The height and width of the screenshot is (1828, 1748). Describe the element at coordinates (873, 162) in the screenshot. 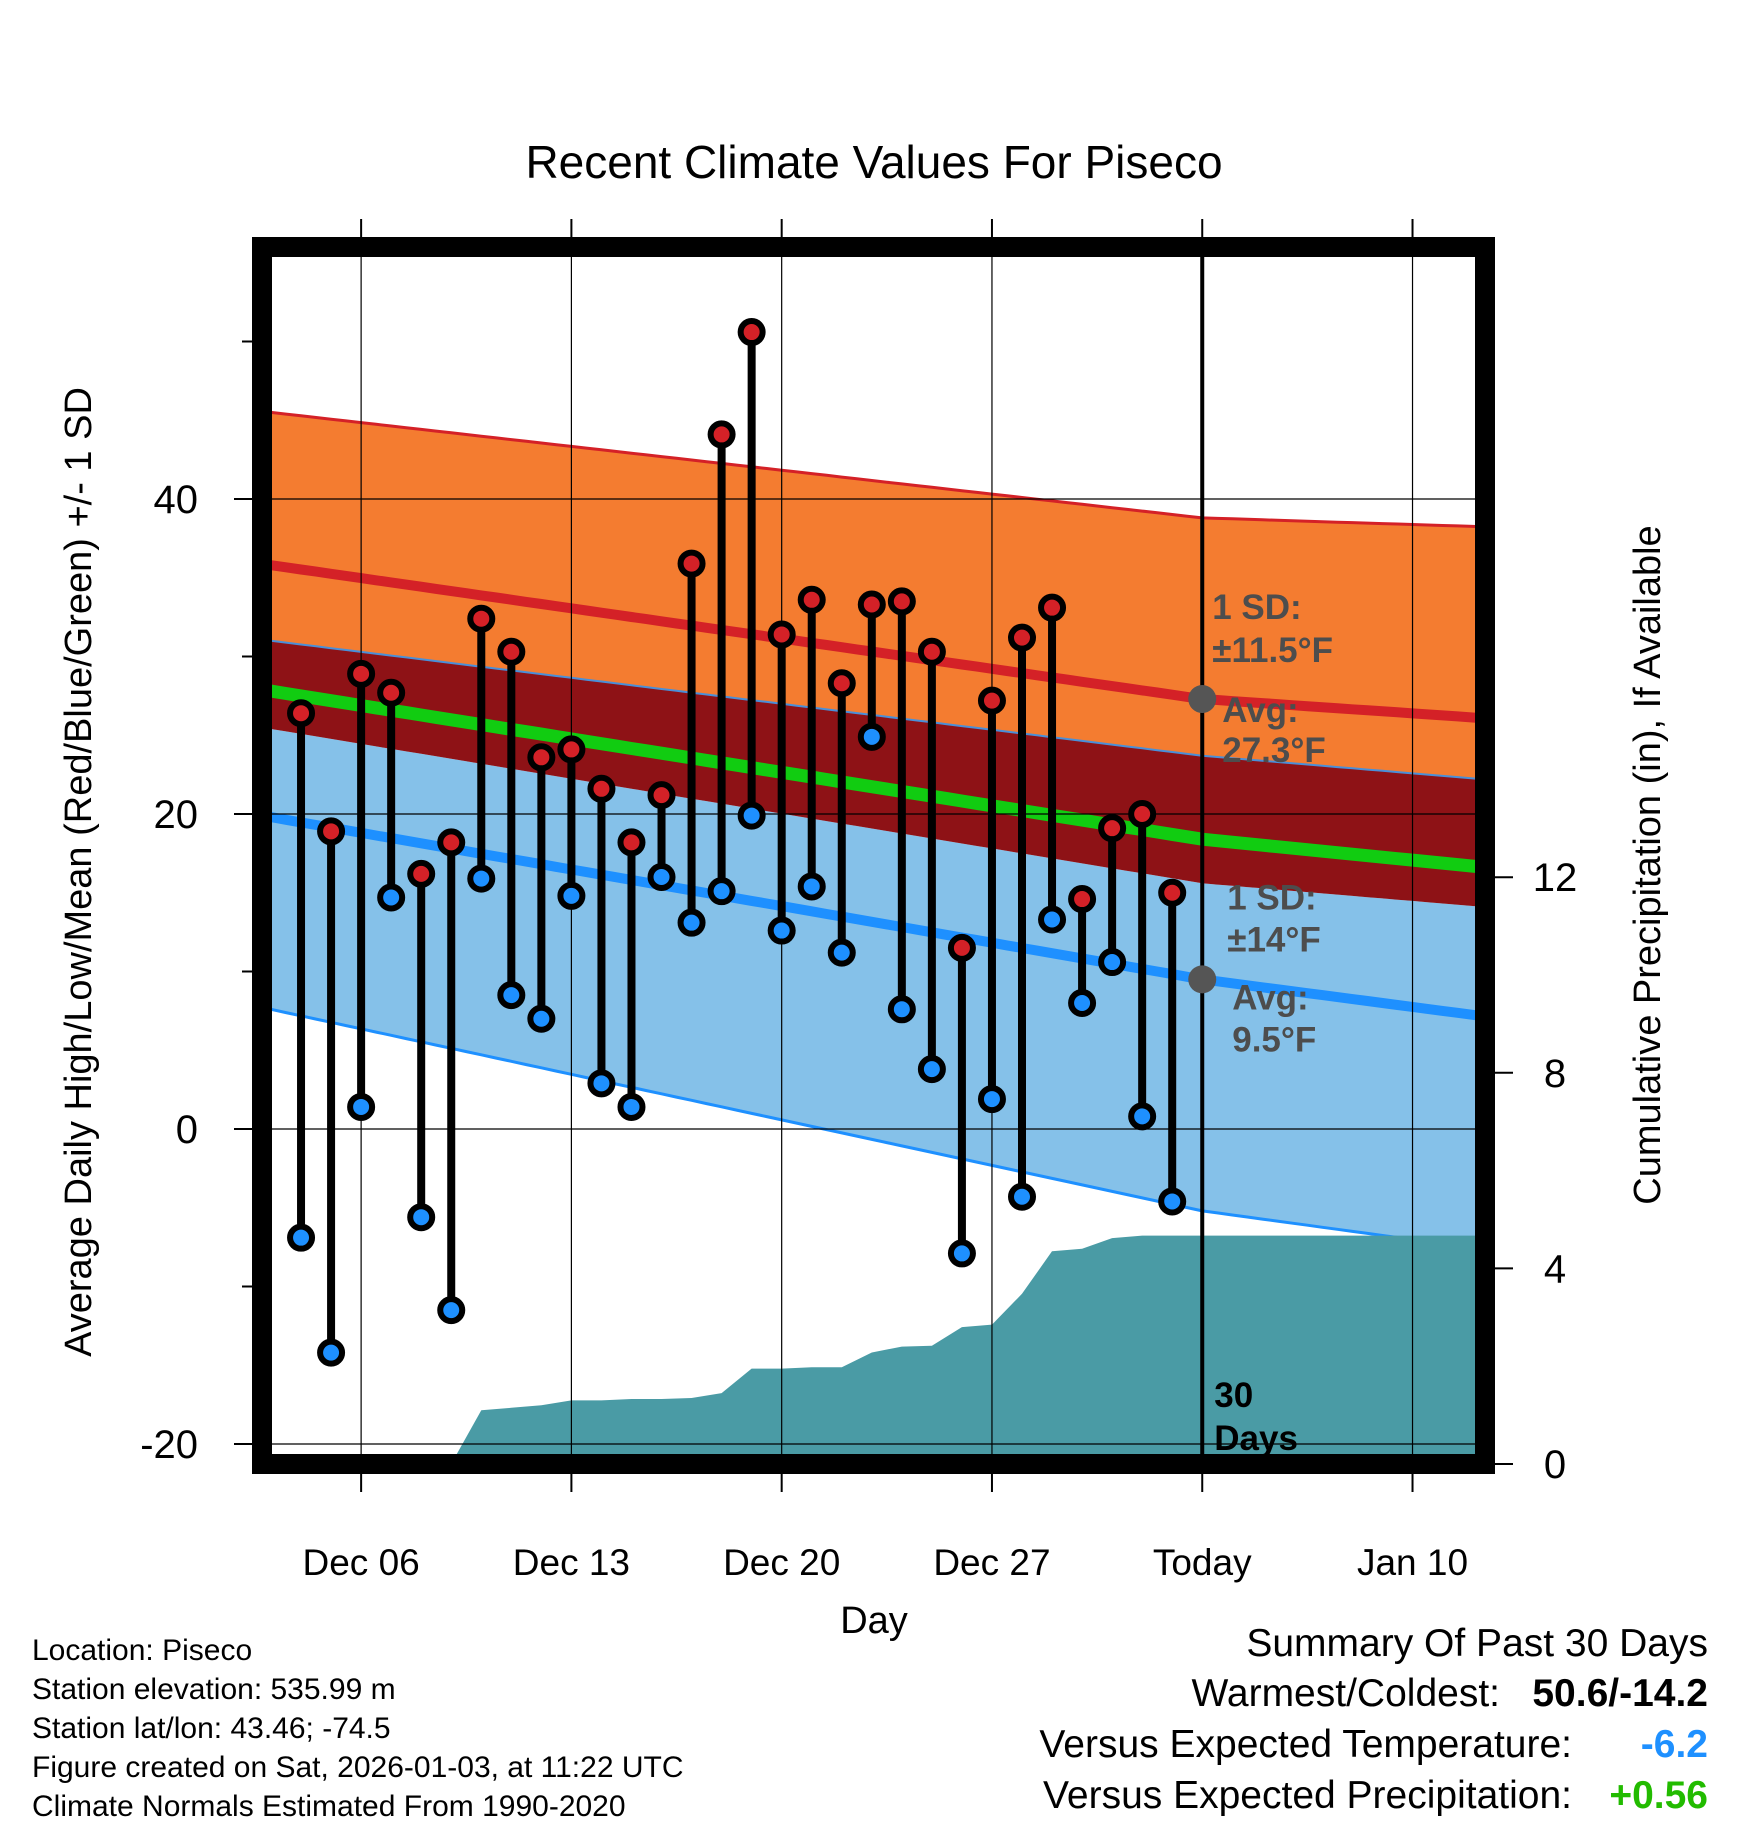

I see `chart-title: Recent Climate Values For Piseco` at that location.